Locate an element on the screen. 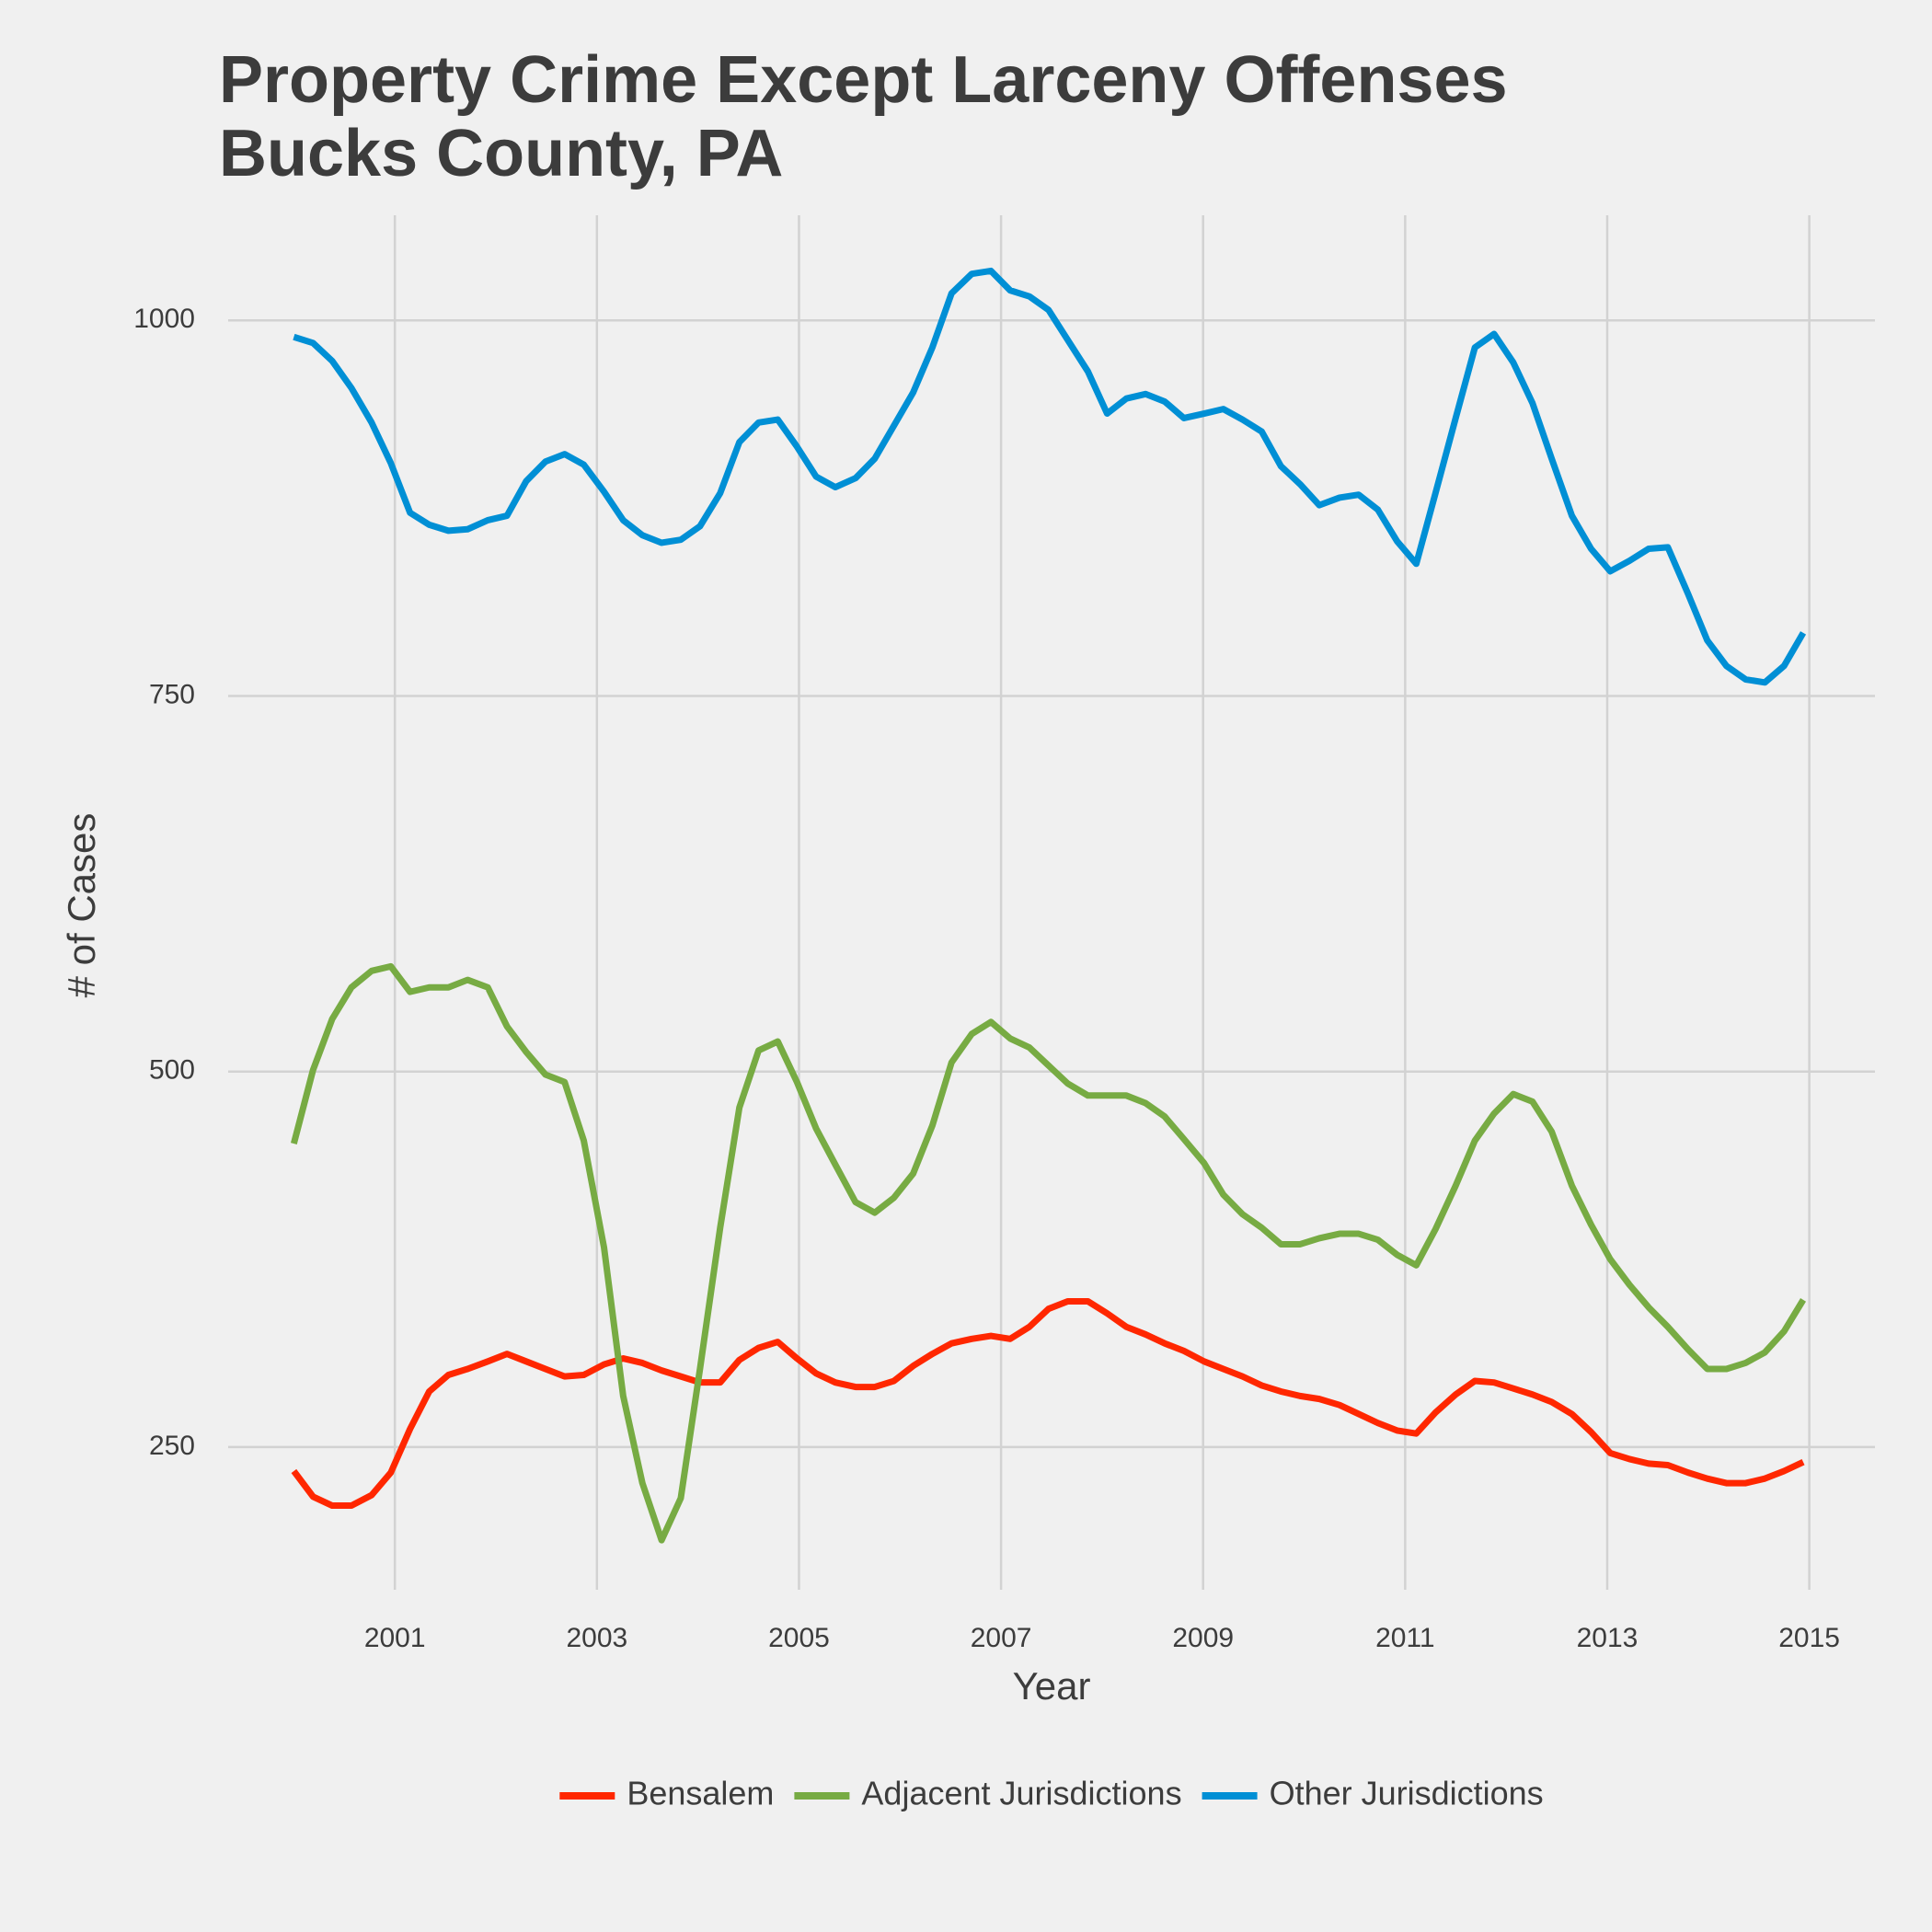 This screenshot has height=1932, width=1932. x-axis-title: Year is located at coordinates (1052, 1686).